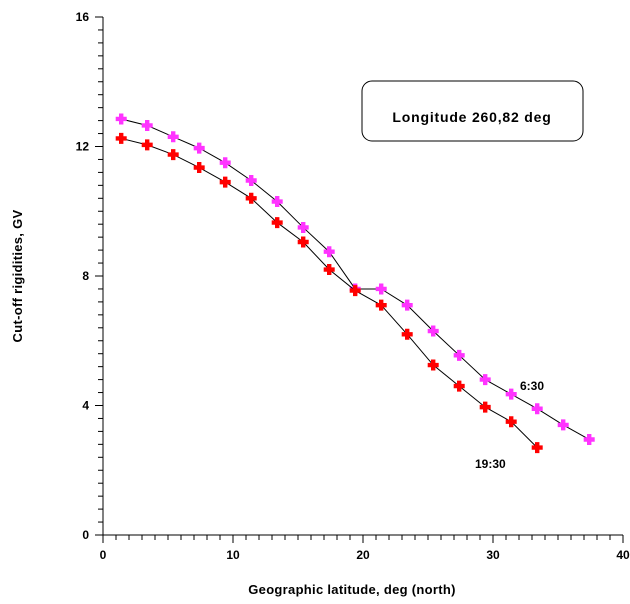  What do you see at coordinates (471, 117) in the screenshot?
I see `annotation-box-text: Longitude 260,82 deg` at bounding box center [471, 117].